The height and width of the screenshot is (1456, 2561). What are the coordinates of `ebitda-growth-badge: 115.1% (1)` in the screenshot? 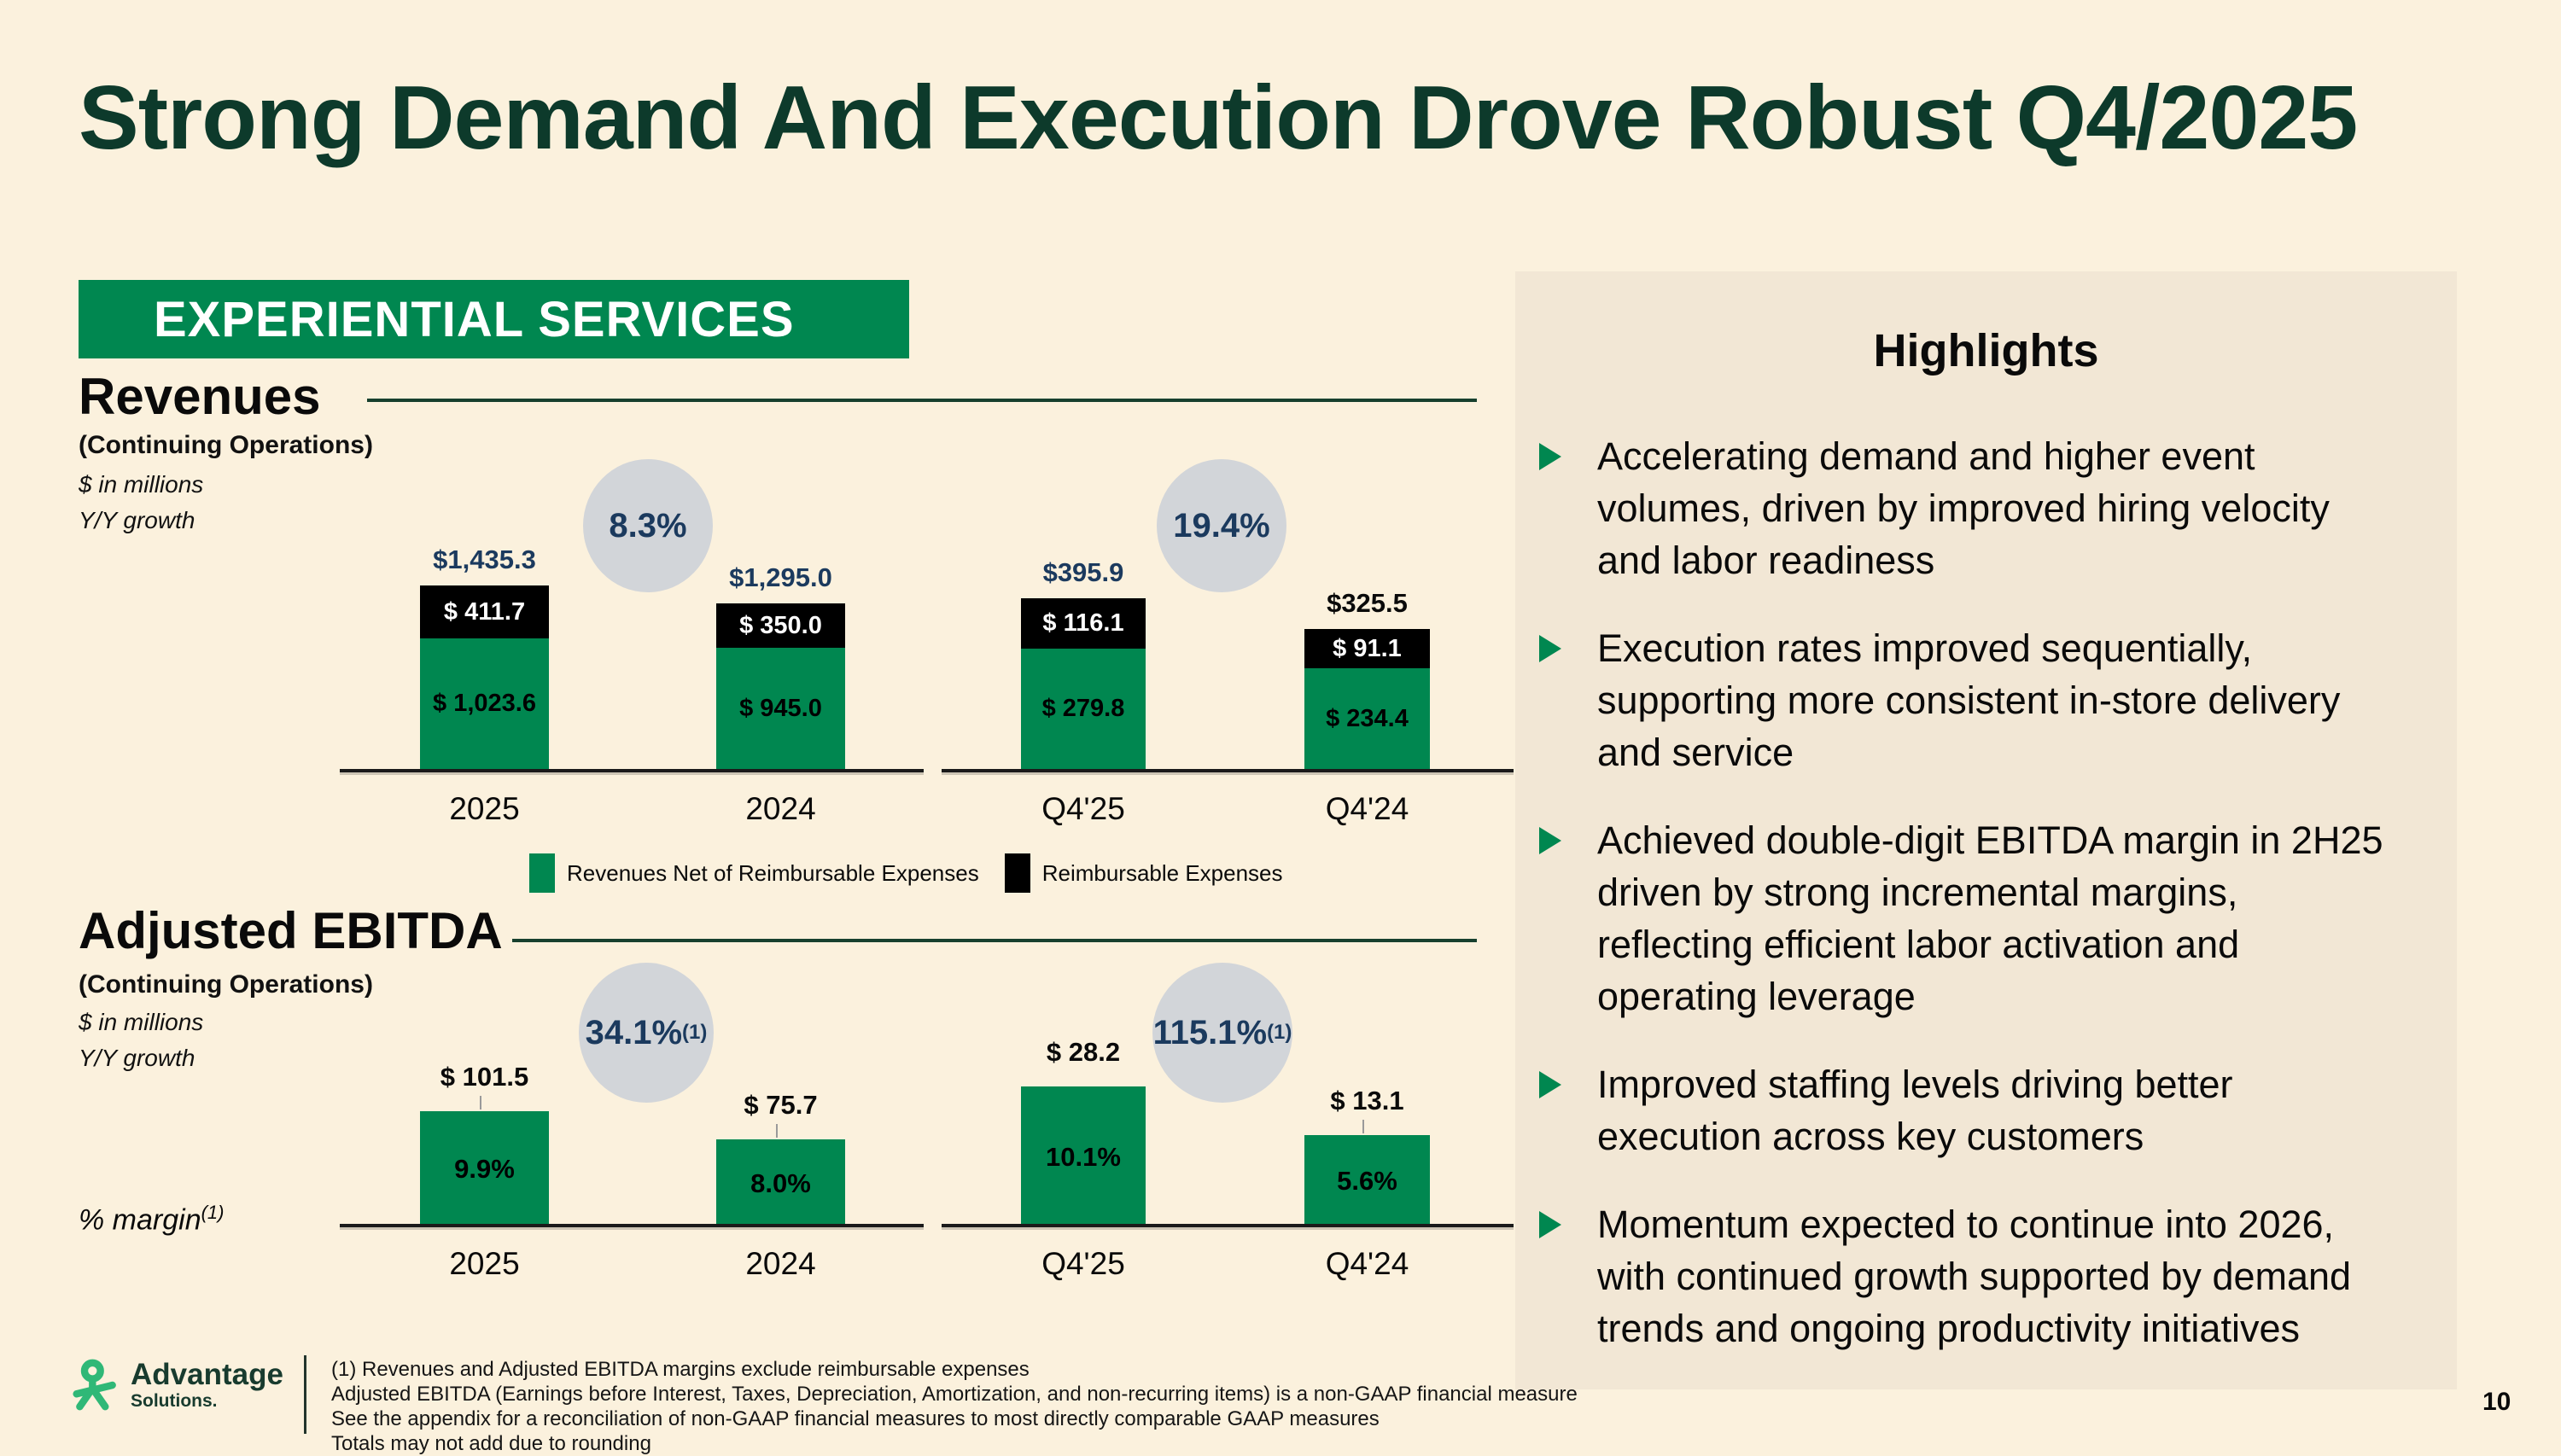 It's located at (1222, 1033).